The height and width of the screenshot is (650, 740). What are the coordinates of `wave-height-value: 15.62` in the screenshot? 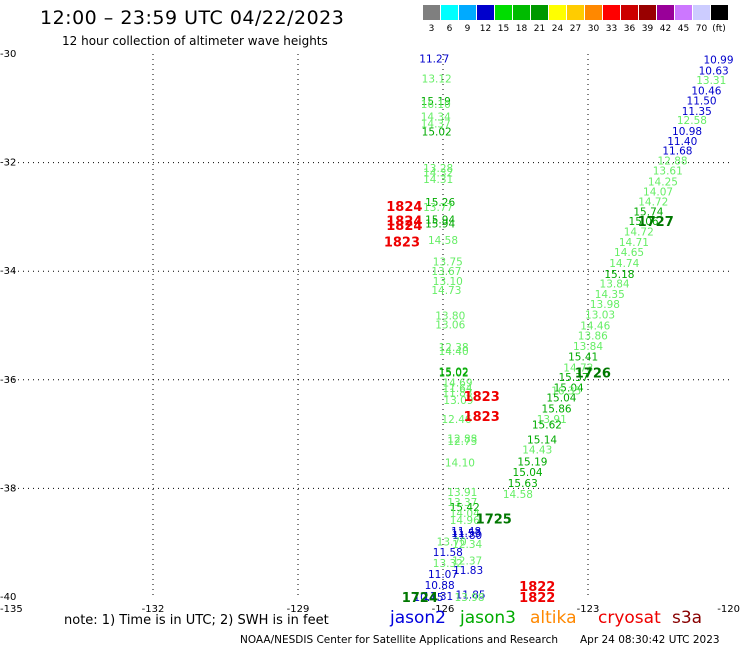 It's located at (547, 425).